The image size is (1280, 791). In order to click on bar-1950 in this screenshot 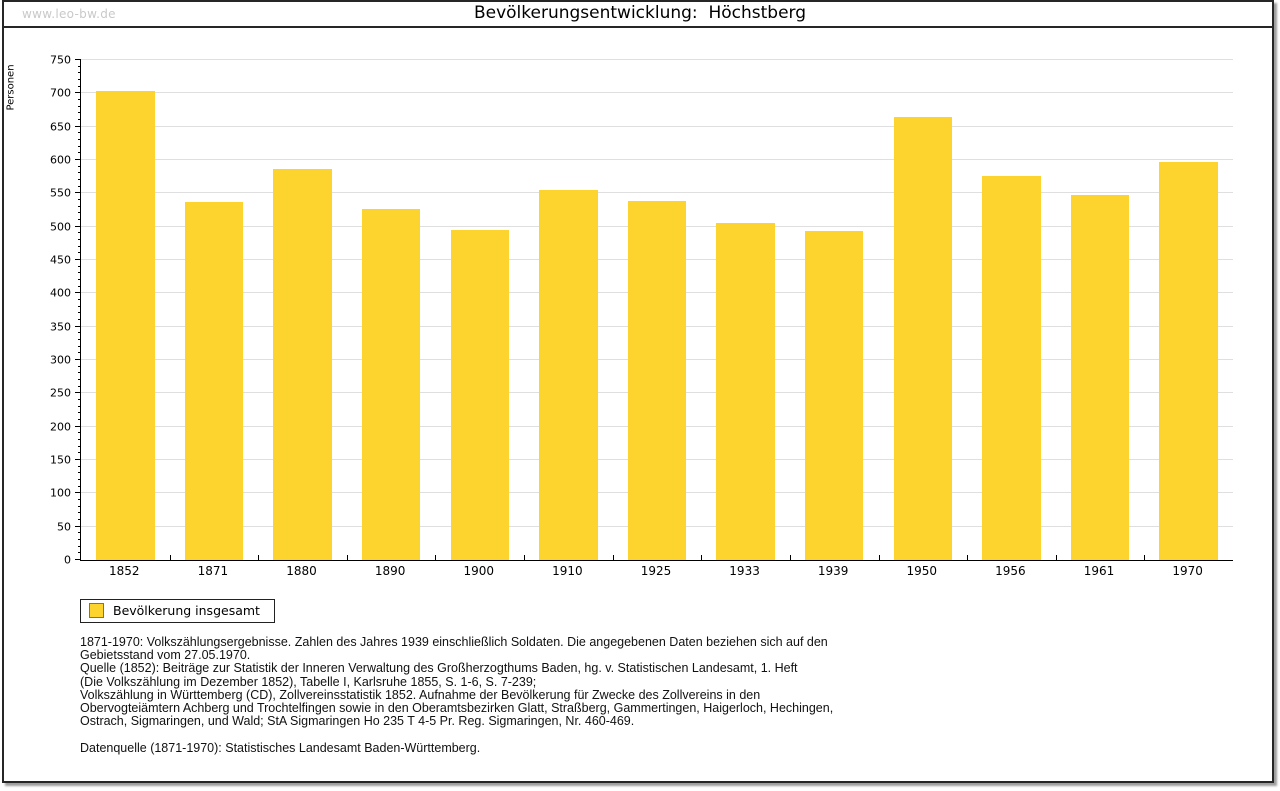, I will do `click(923, 338)`.